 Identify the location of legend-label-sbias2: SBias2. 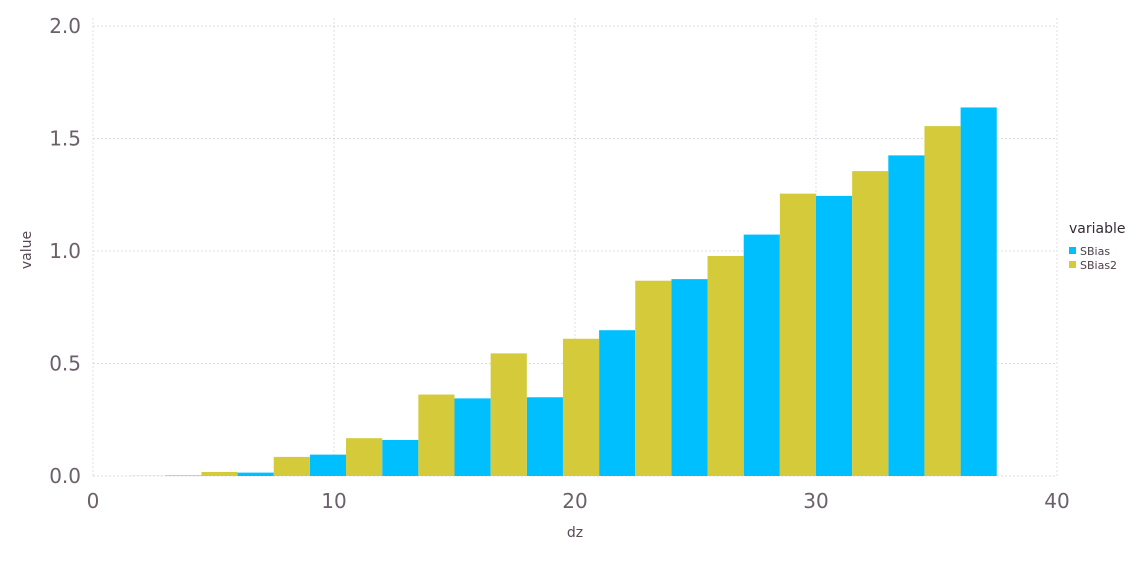
(1098, 265).